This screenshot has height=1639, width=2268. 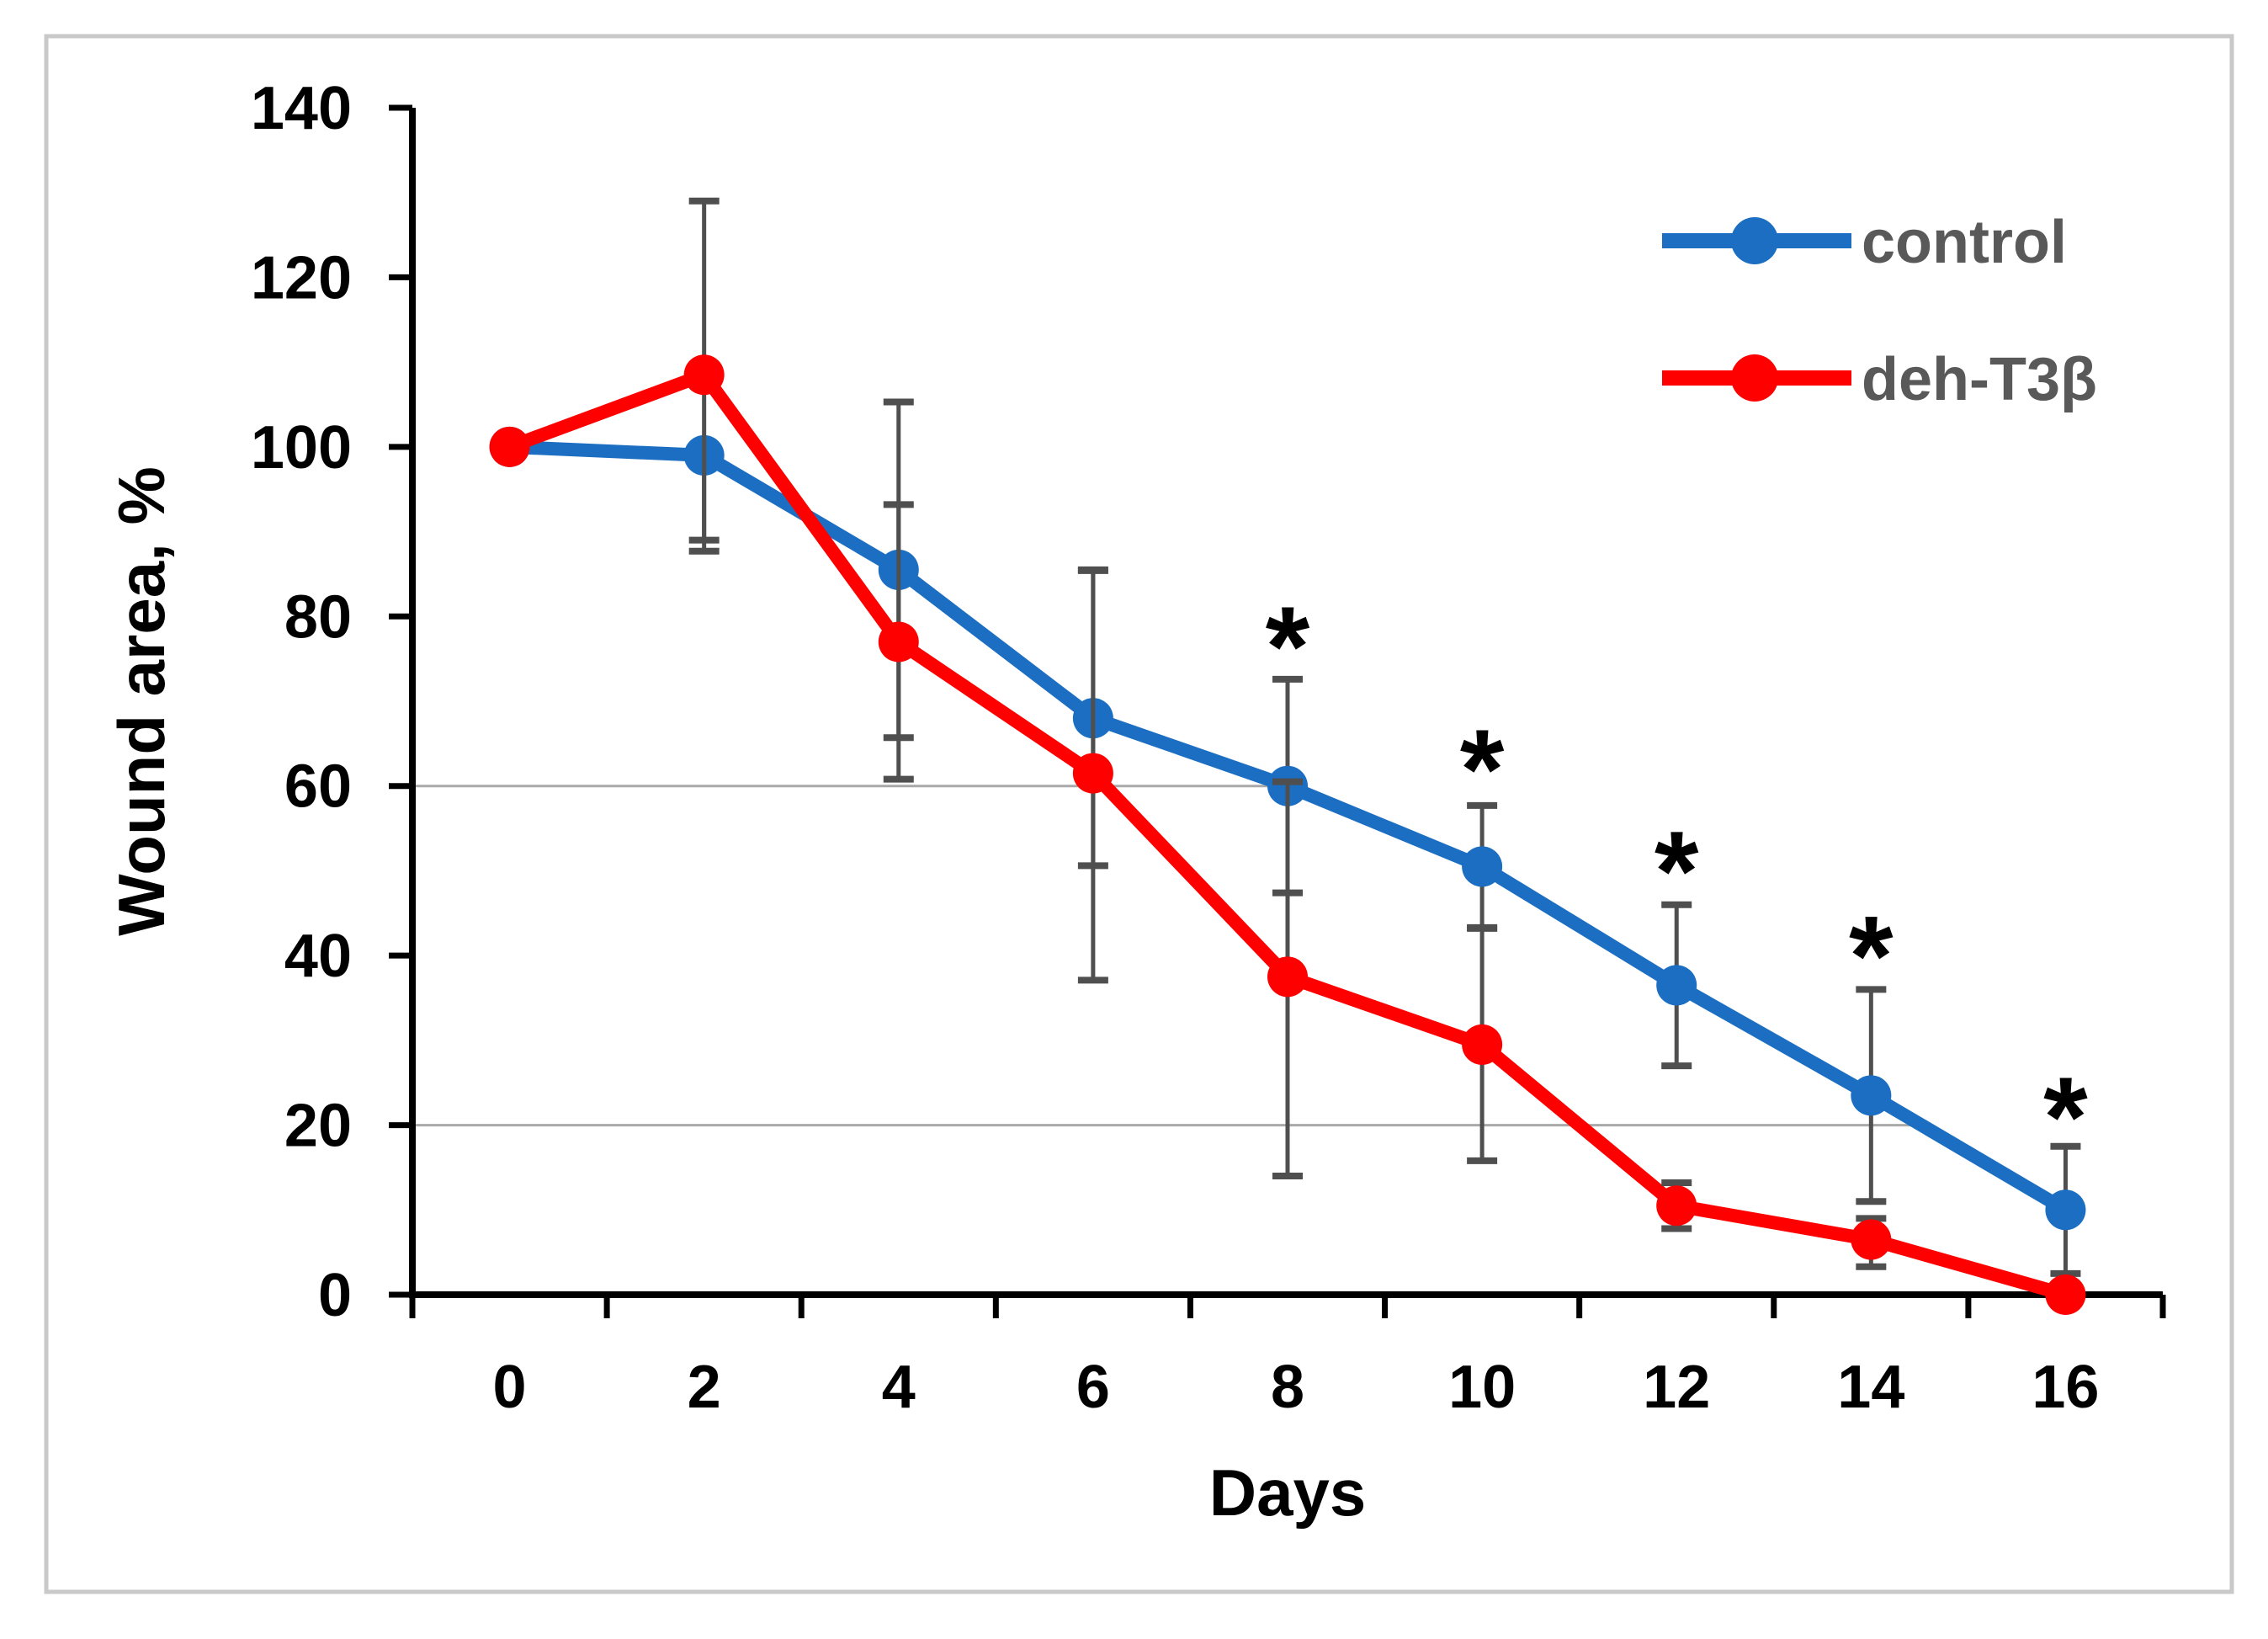 I want to click on x-tick-label-12: 12, so click(x=1676, y=1387).